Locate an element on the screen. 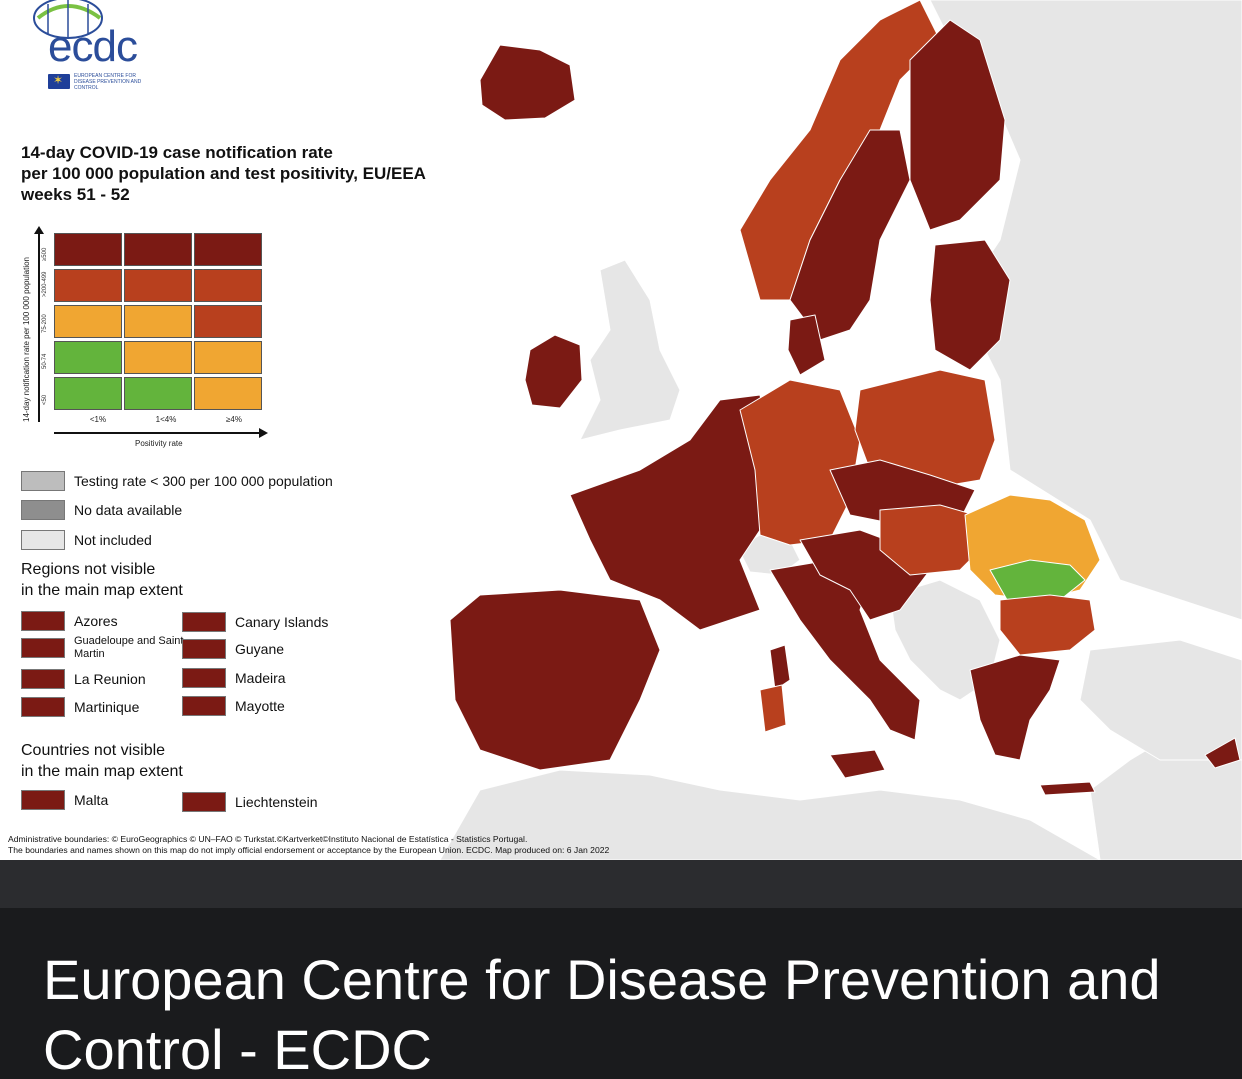 This screenshot has width=1242, height=1079. france-benelux is located at coordinates (670, 512).